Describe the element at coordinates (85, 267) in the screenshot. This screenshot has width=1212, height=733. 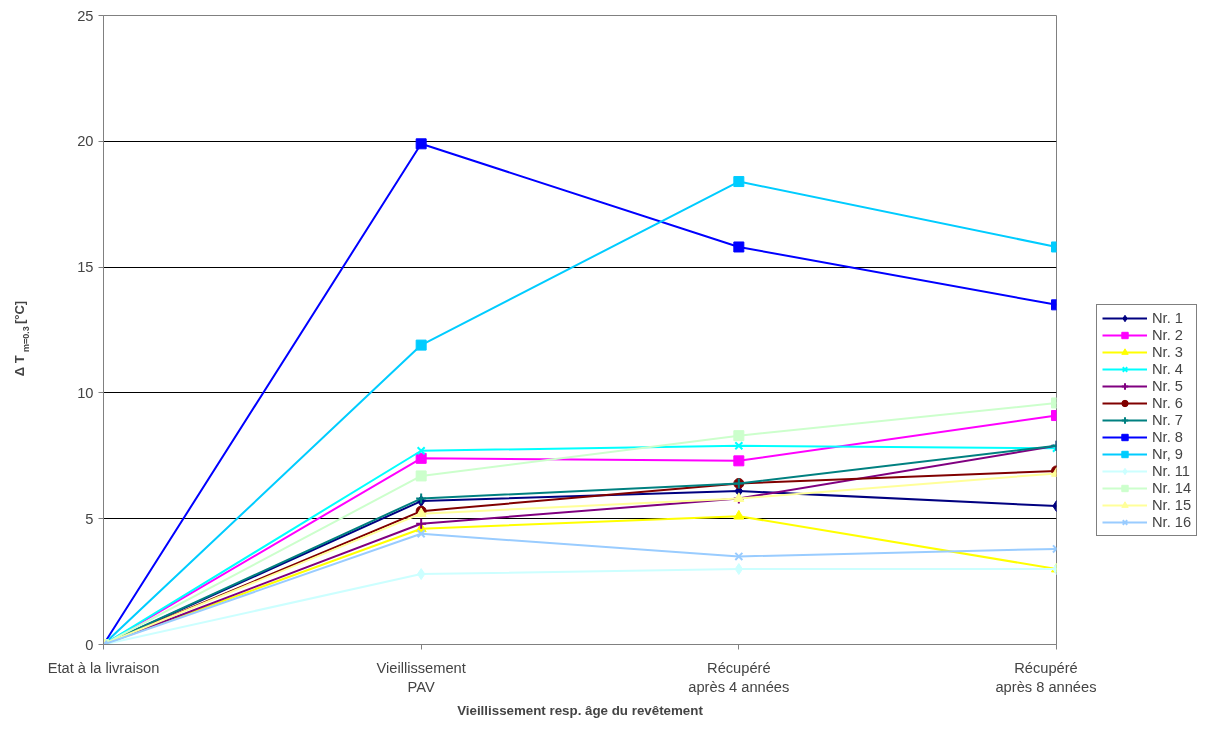
I see `y-tick-label: 15` at that location.